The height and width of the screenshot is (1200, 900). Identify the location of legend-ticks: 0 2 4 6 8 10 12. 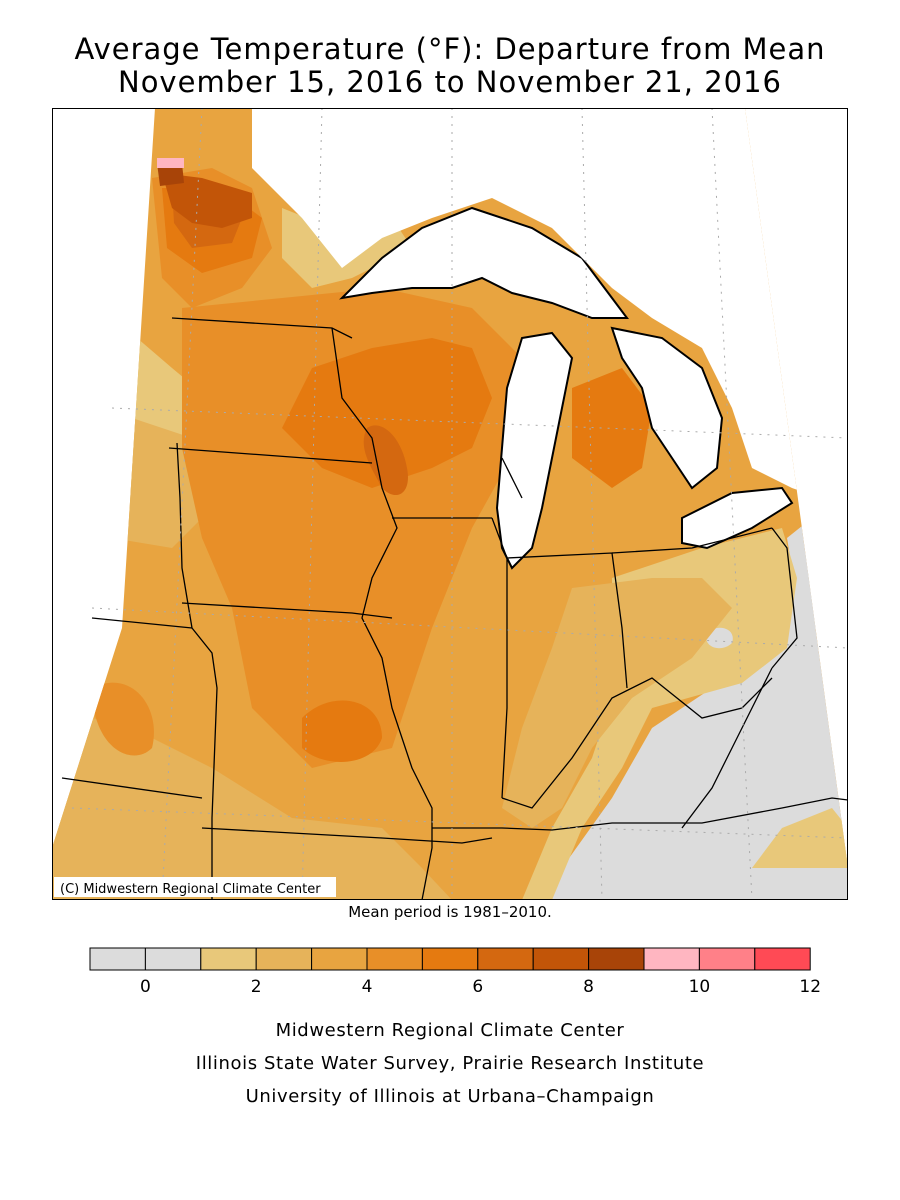
(480, 987).